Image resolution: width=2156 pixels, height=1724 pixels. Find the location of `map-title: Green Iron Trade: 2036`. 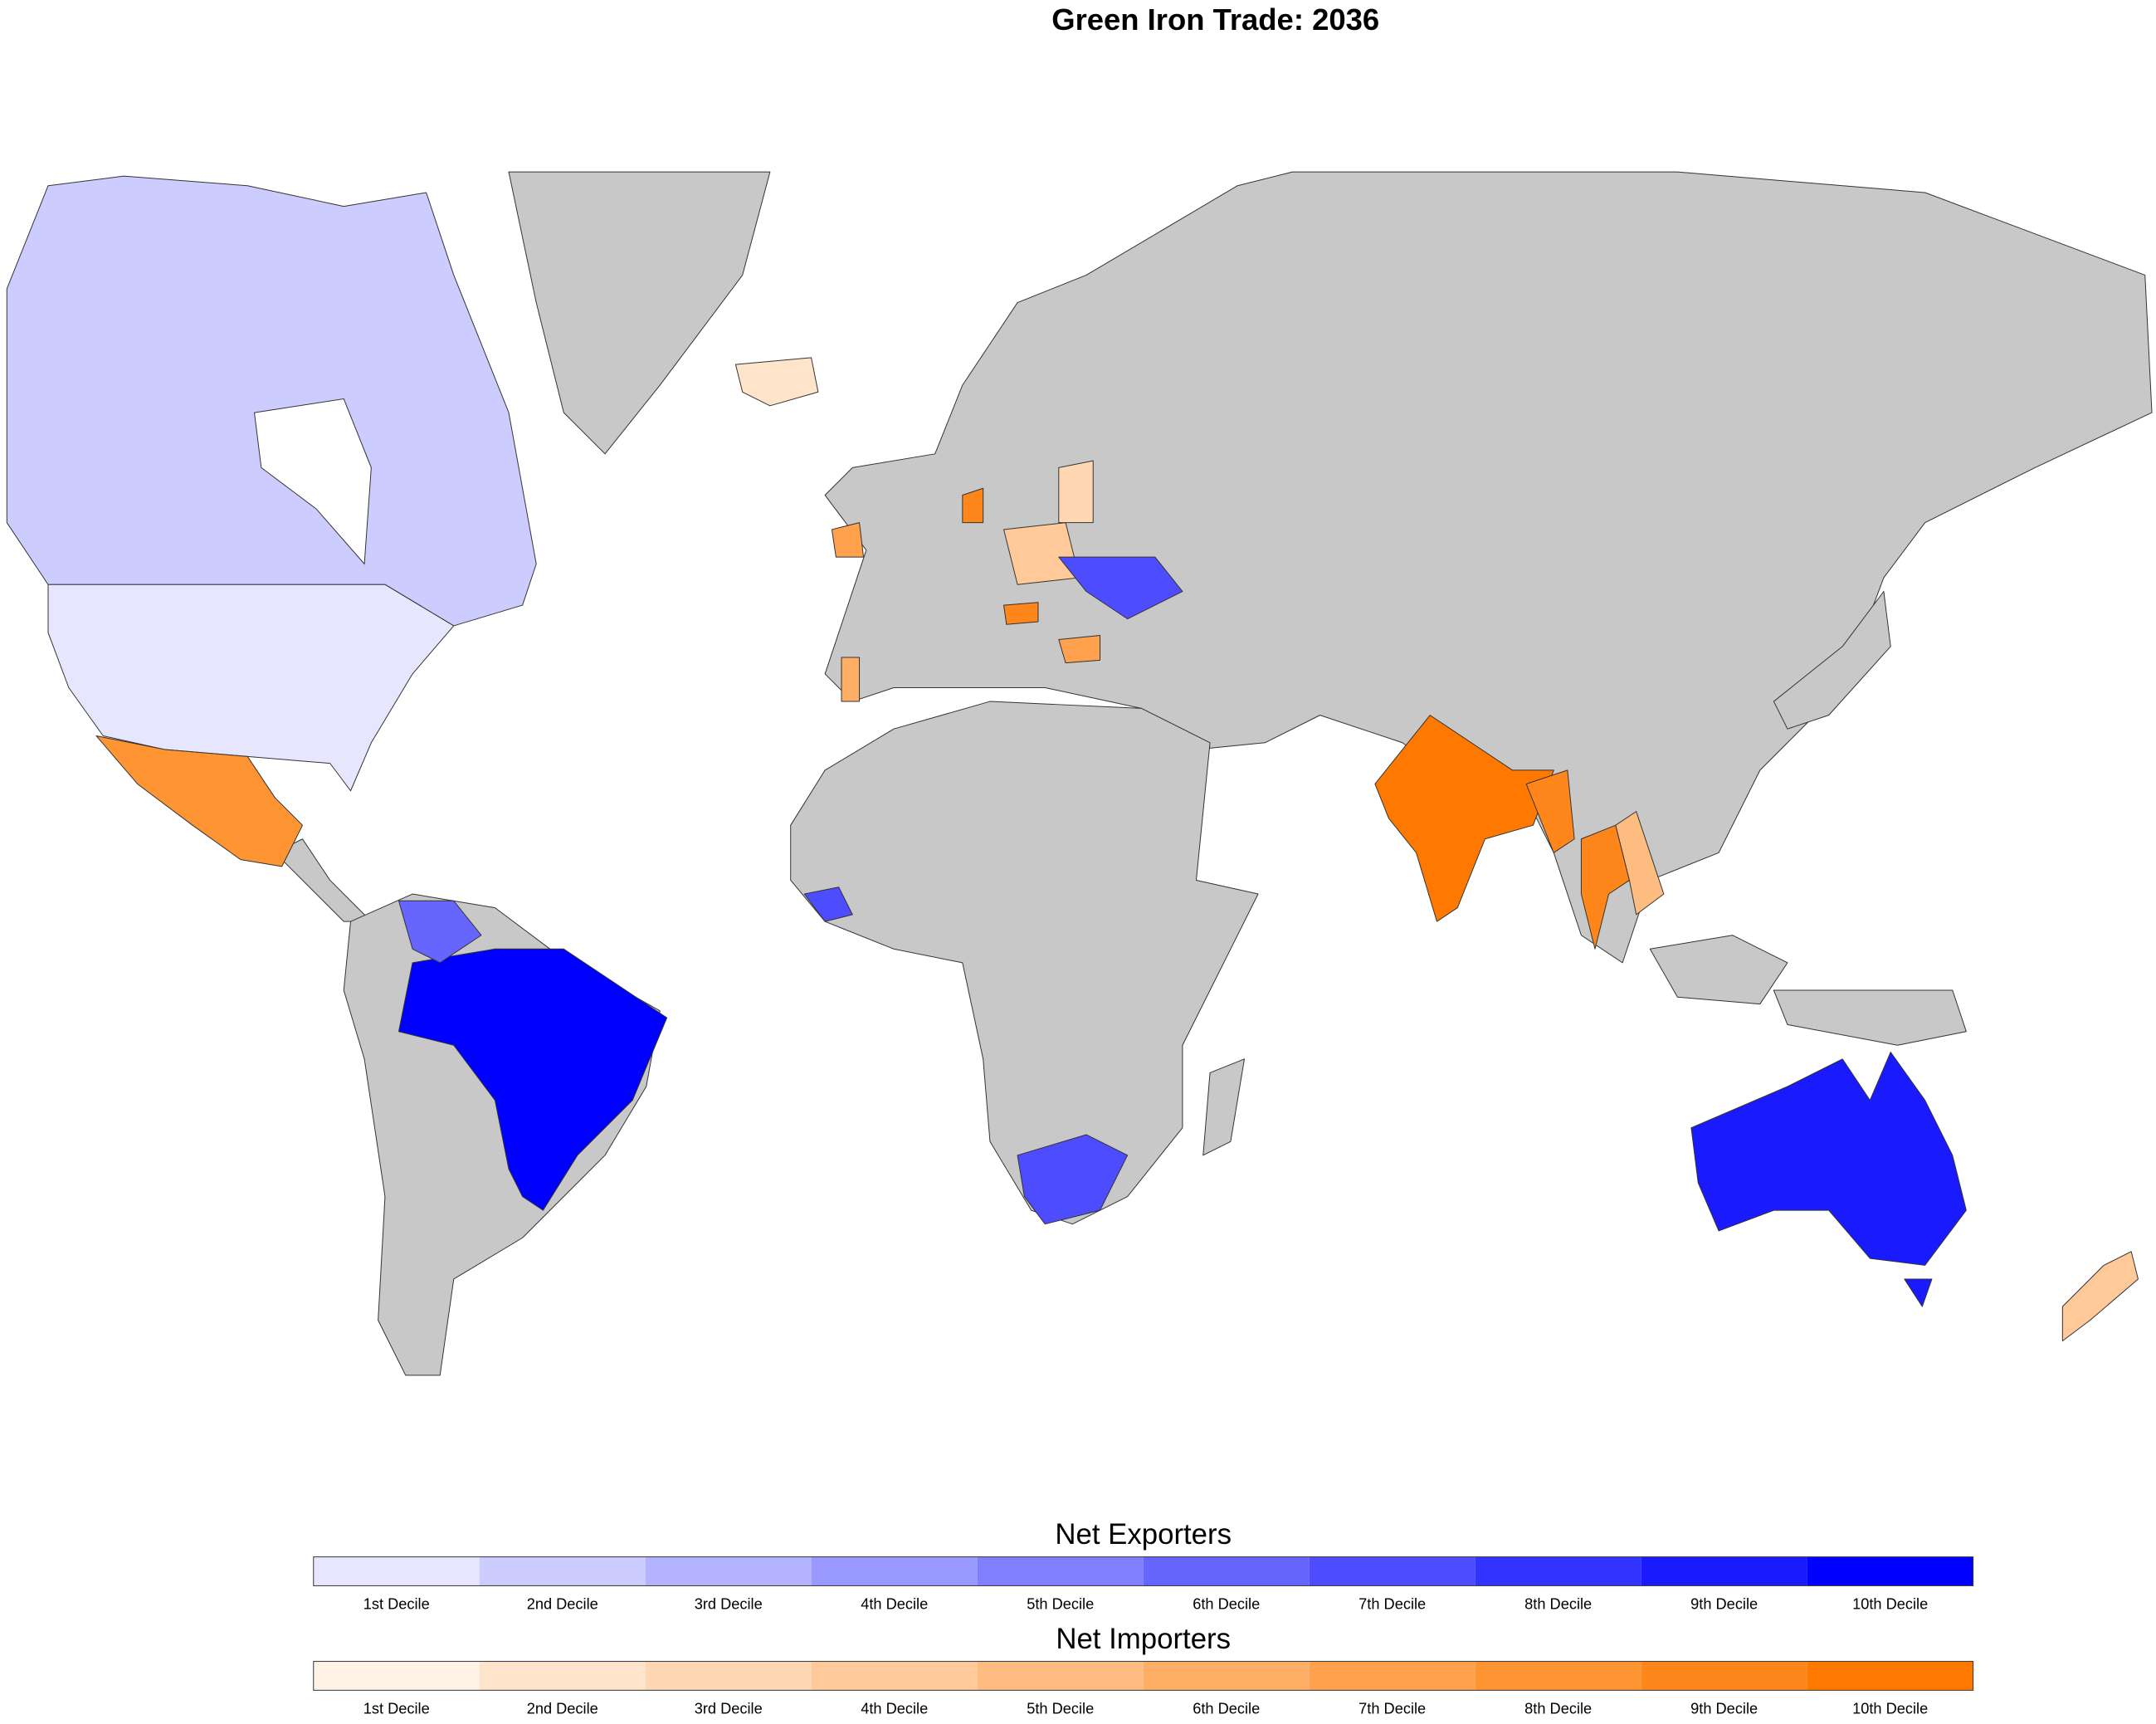

map-title: Green Iron Trade: 2036 is located at coordinates (1215, 19).